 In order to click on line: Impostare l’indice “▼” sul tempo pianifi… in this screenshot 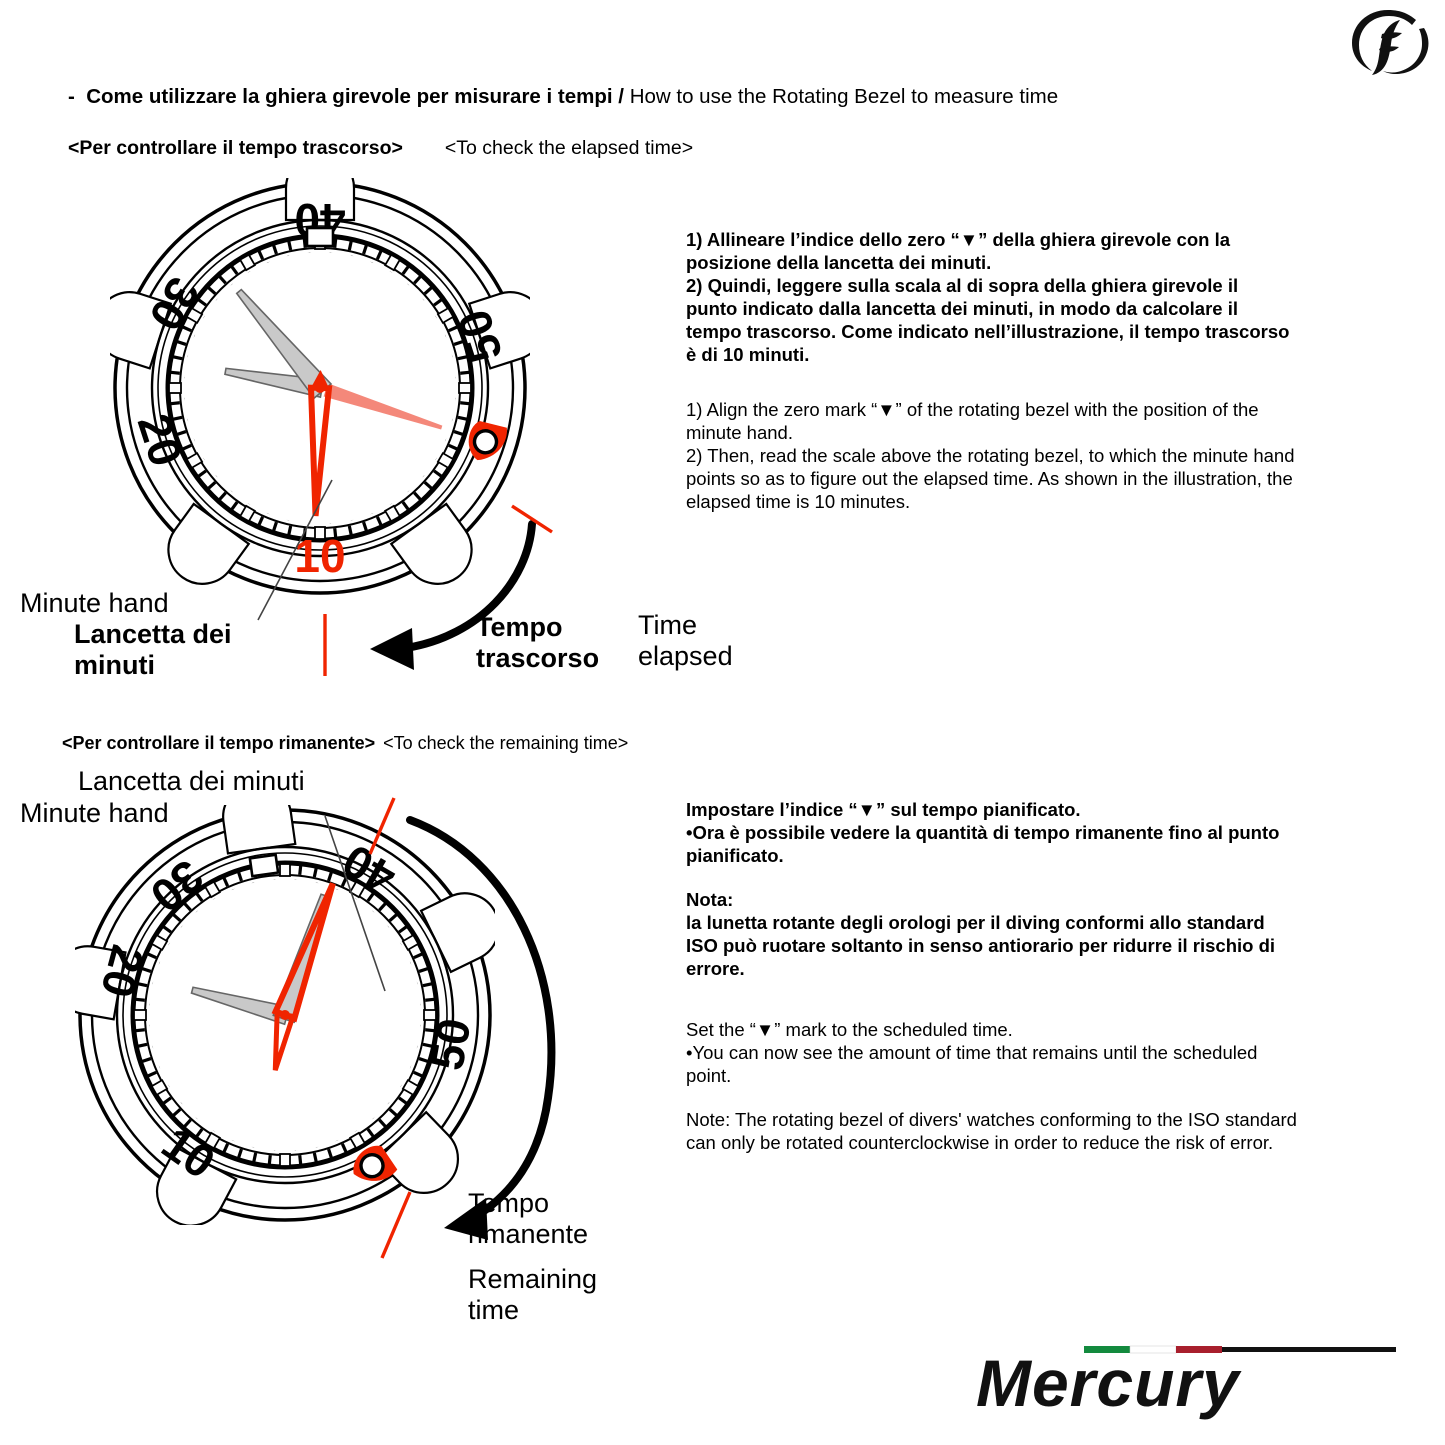, I will do `click(883, 809)`.